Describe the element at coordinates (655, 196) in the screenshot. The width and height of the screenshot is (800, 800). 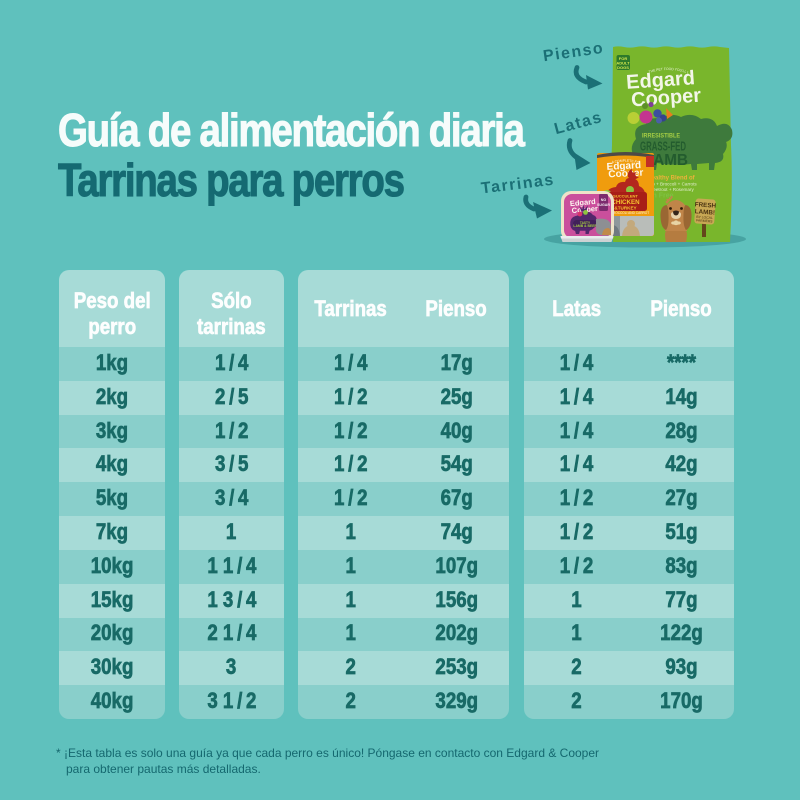
I see `svg-text: Grain Free` at that location.